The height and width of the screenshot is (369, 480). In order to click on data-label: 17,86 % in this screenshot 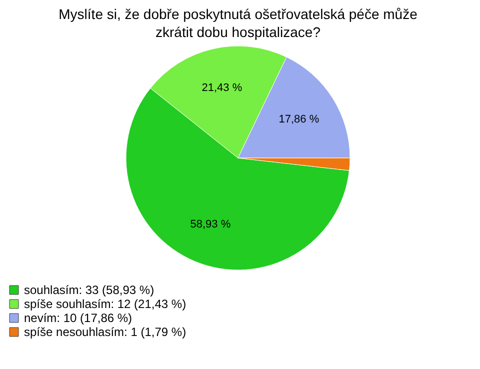, I will do `click(299, 120)`.